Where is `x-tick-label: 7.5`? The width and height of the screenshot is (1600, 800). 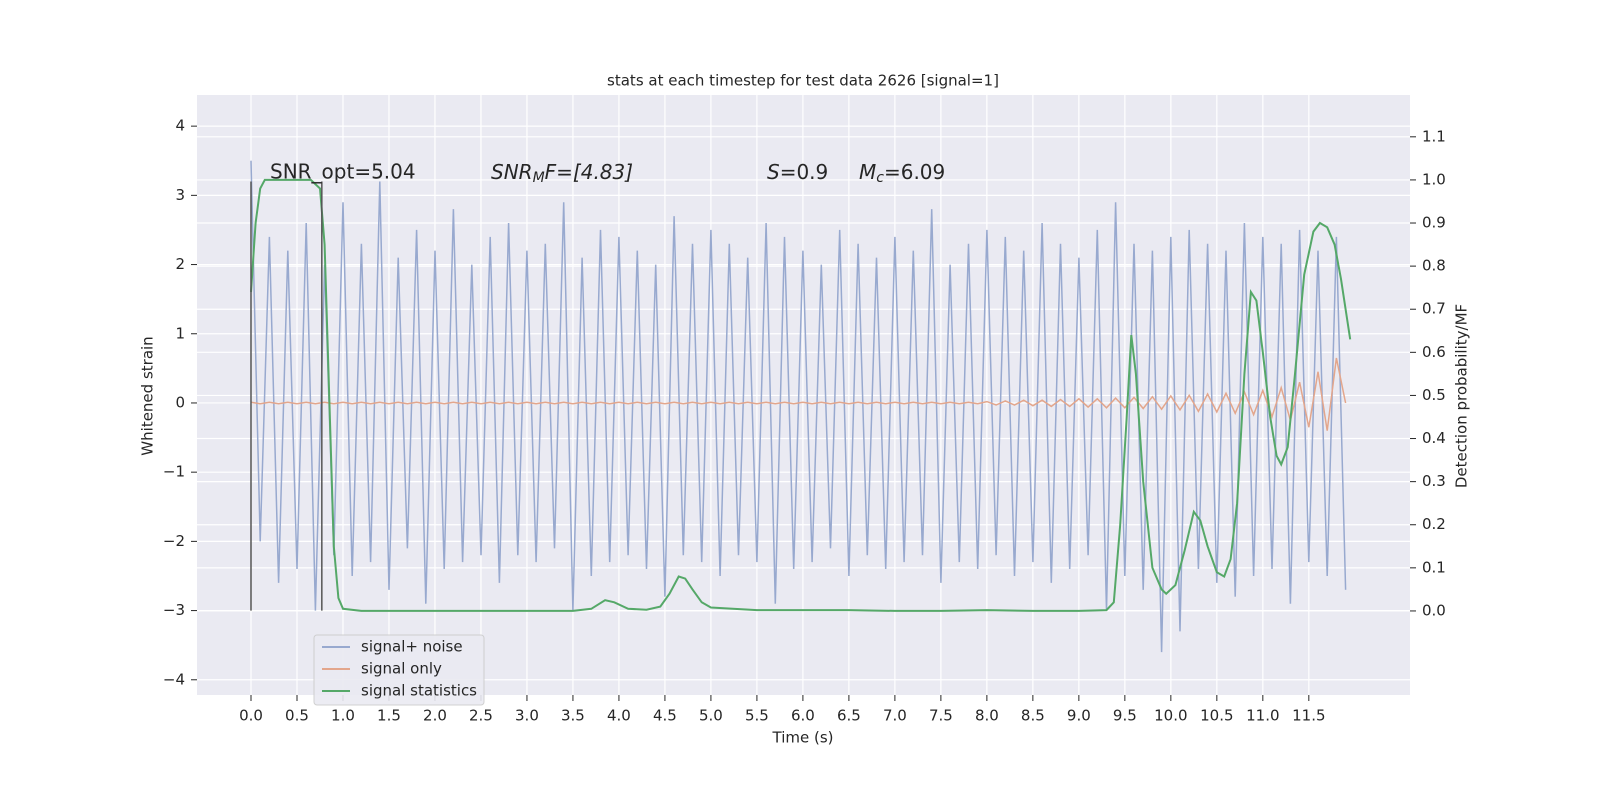
x-tick-label: 7.5 is located at coordinates (941, 716).